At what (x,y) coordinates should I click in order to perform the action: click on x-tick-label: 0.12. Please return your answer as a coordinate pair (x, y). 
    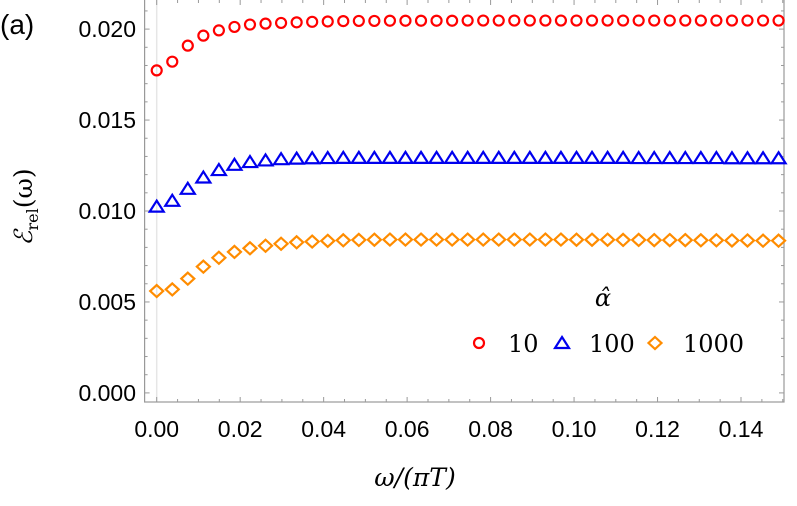
    Looking at the image, I should click on (657, 429).